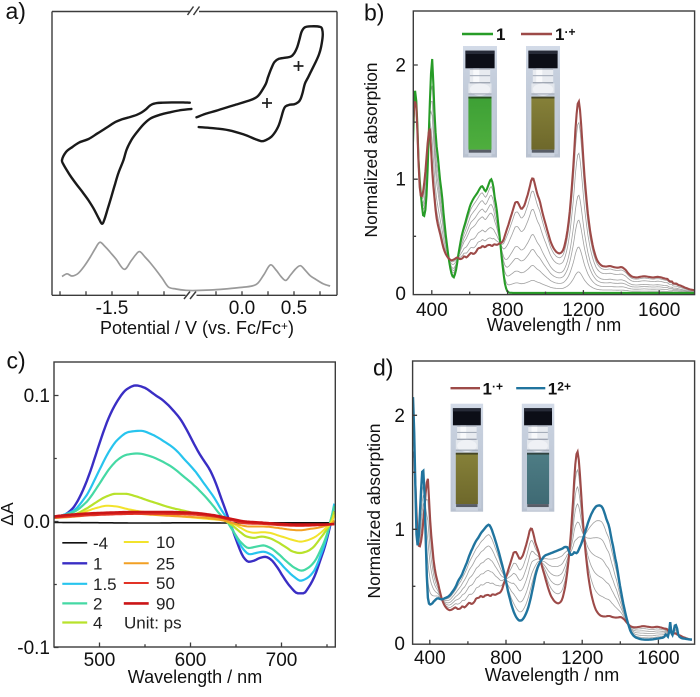  I want to click on svg-text: 4, so click(97, 623).